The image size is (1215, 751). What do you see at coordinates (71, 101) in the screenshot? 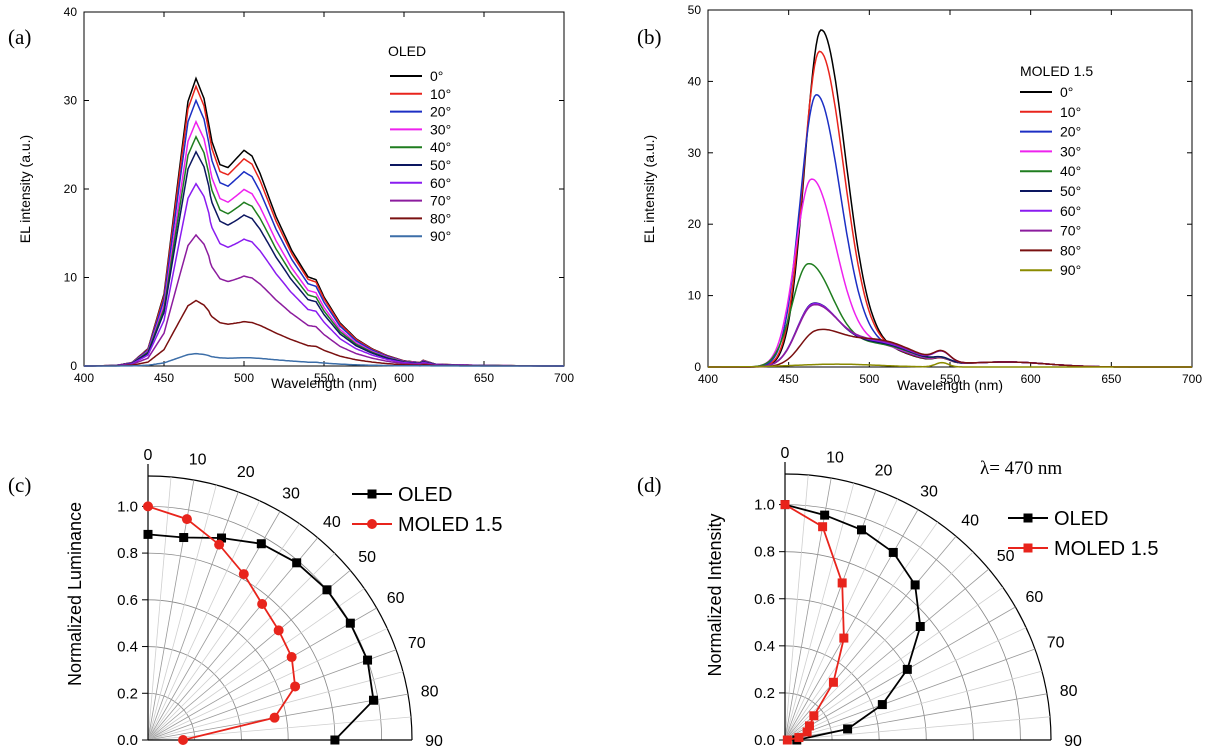
I see `y-tick-label: 30` at bounding box center [71, 101].